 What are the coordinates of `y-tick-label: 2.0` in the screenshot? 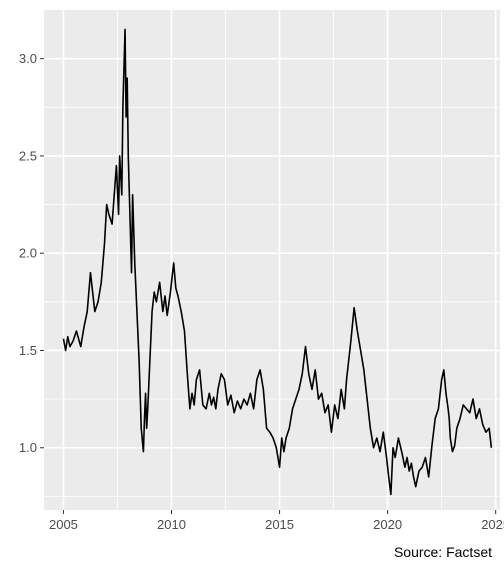 It's located at (28, 253).